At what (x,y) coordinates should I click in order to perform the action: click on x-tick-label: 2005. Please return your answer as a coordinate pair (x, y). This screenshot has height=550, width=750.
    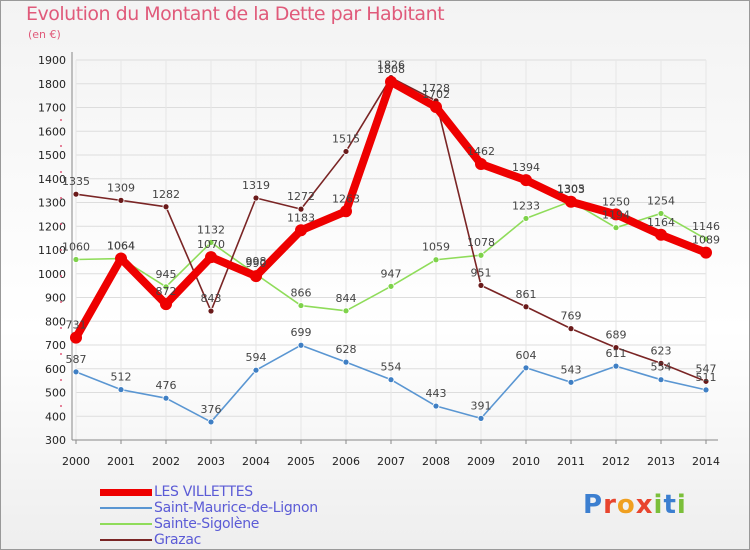
    Looking at the image, I should click on (301, 461).